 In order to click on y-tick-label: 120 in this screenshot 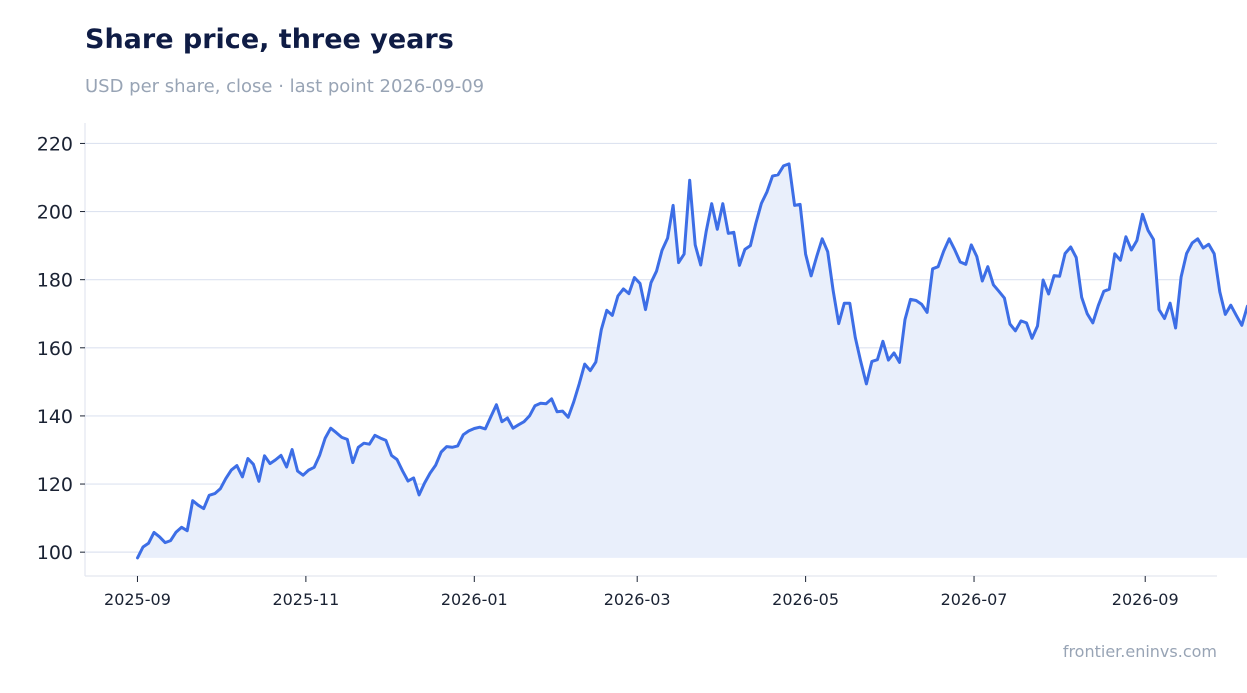, I will do `click(55, 485)`.